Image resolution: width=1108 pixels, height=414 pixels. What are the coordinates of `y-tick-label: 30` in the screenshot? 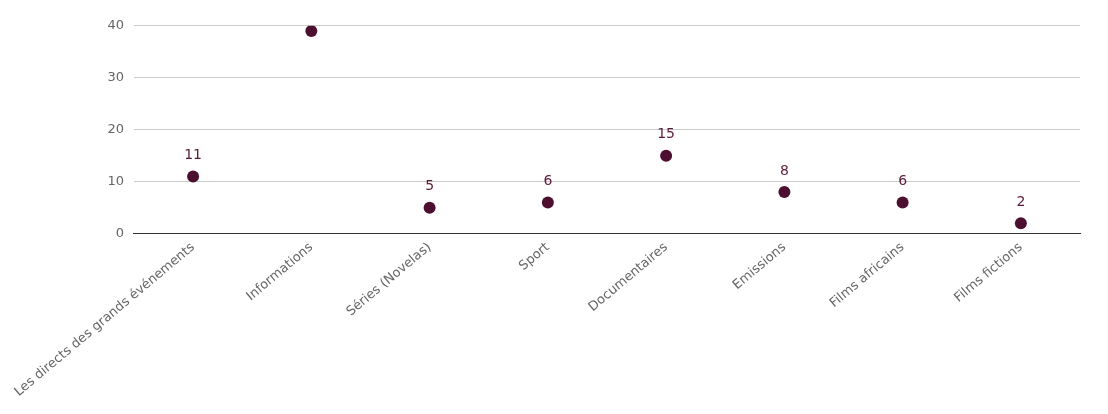 It's located at (115, 77).